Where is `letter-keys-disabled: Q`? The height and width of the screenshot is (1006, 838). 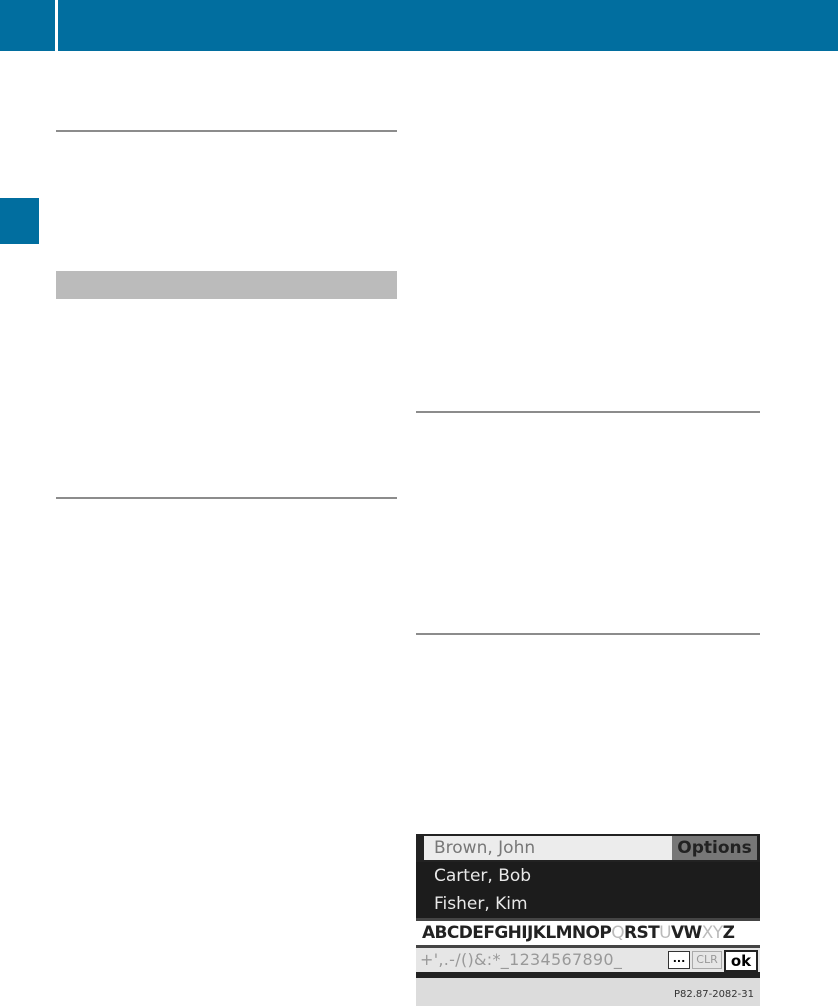
letter-keys-disabled: Q is located at coordinates (618, 933).